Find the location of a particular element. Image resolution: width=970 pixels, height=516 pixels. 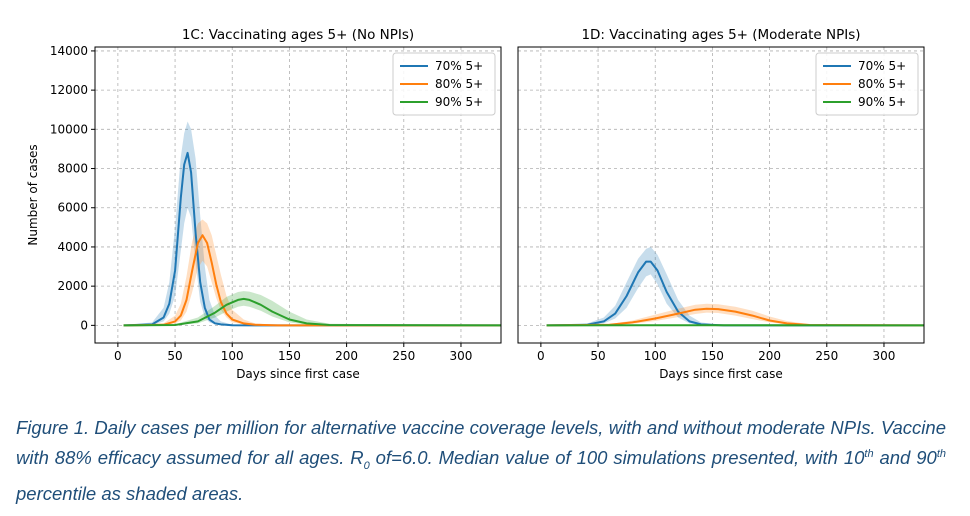

caption-subscript: 0 is located at coordinates (366, 465).